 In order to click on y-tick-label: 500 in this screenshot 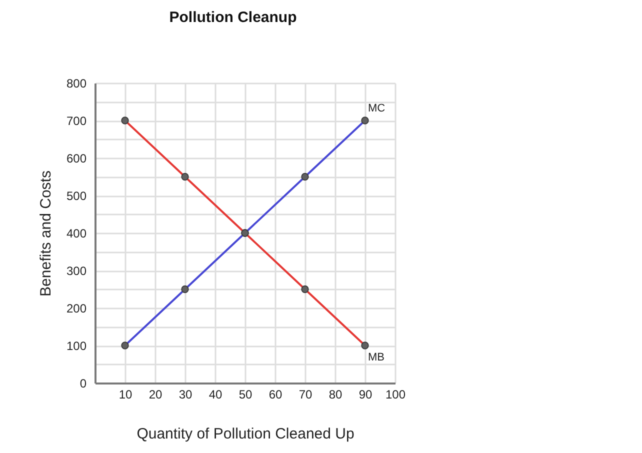, I will do `click(76, 196)`.